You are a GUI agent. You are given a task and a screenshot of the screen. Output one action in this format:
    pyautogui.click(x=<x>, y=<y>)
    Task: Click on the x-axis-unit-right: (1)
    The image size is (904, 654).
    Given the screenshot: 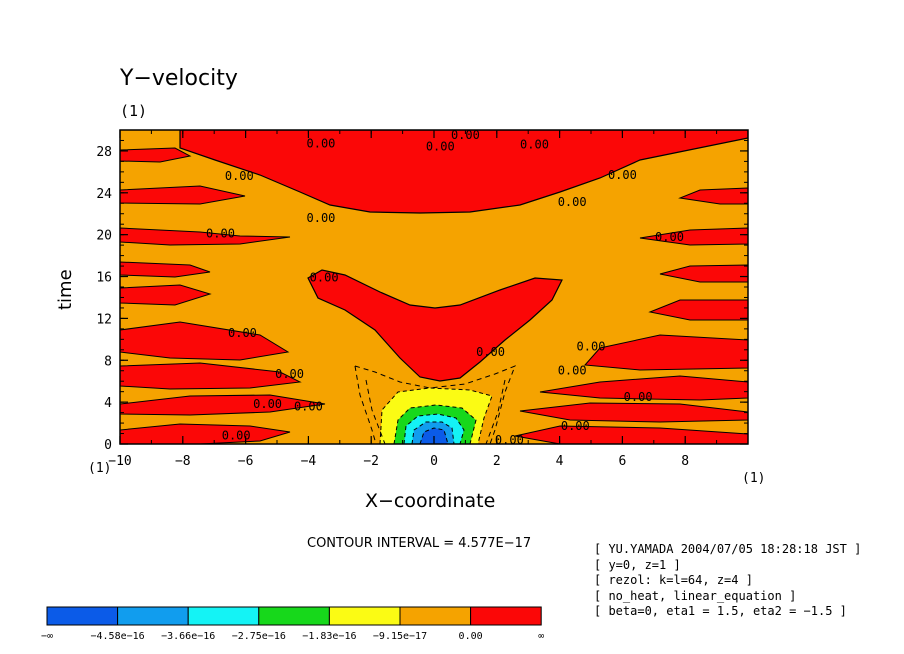 What is the action you would take?
    pyautogui.click(x=754, y=478)
    